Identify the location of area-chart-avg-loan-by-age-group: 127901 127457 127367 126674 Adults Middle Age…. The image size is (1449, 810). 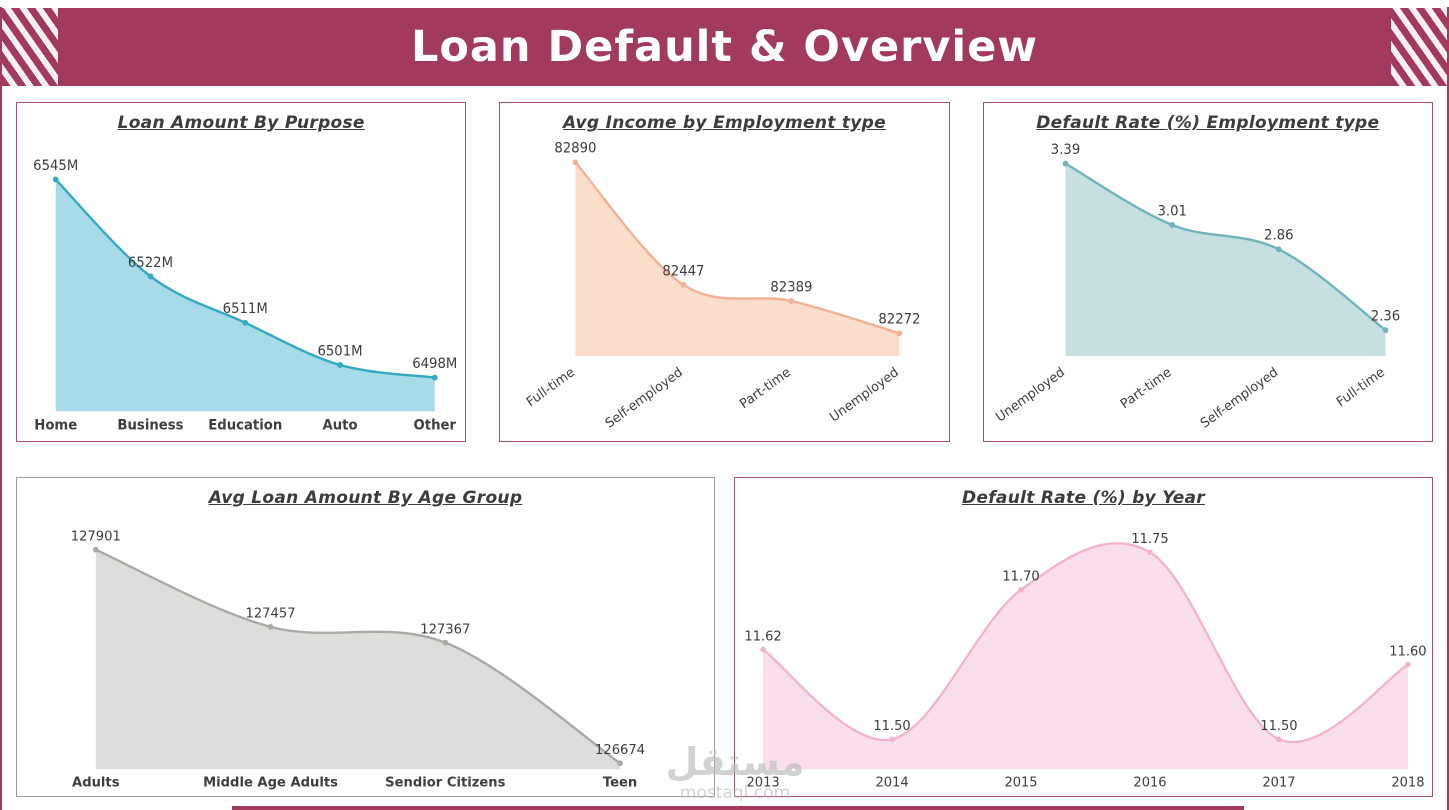
(358, 660).